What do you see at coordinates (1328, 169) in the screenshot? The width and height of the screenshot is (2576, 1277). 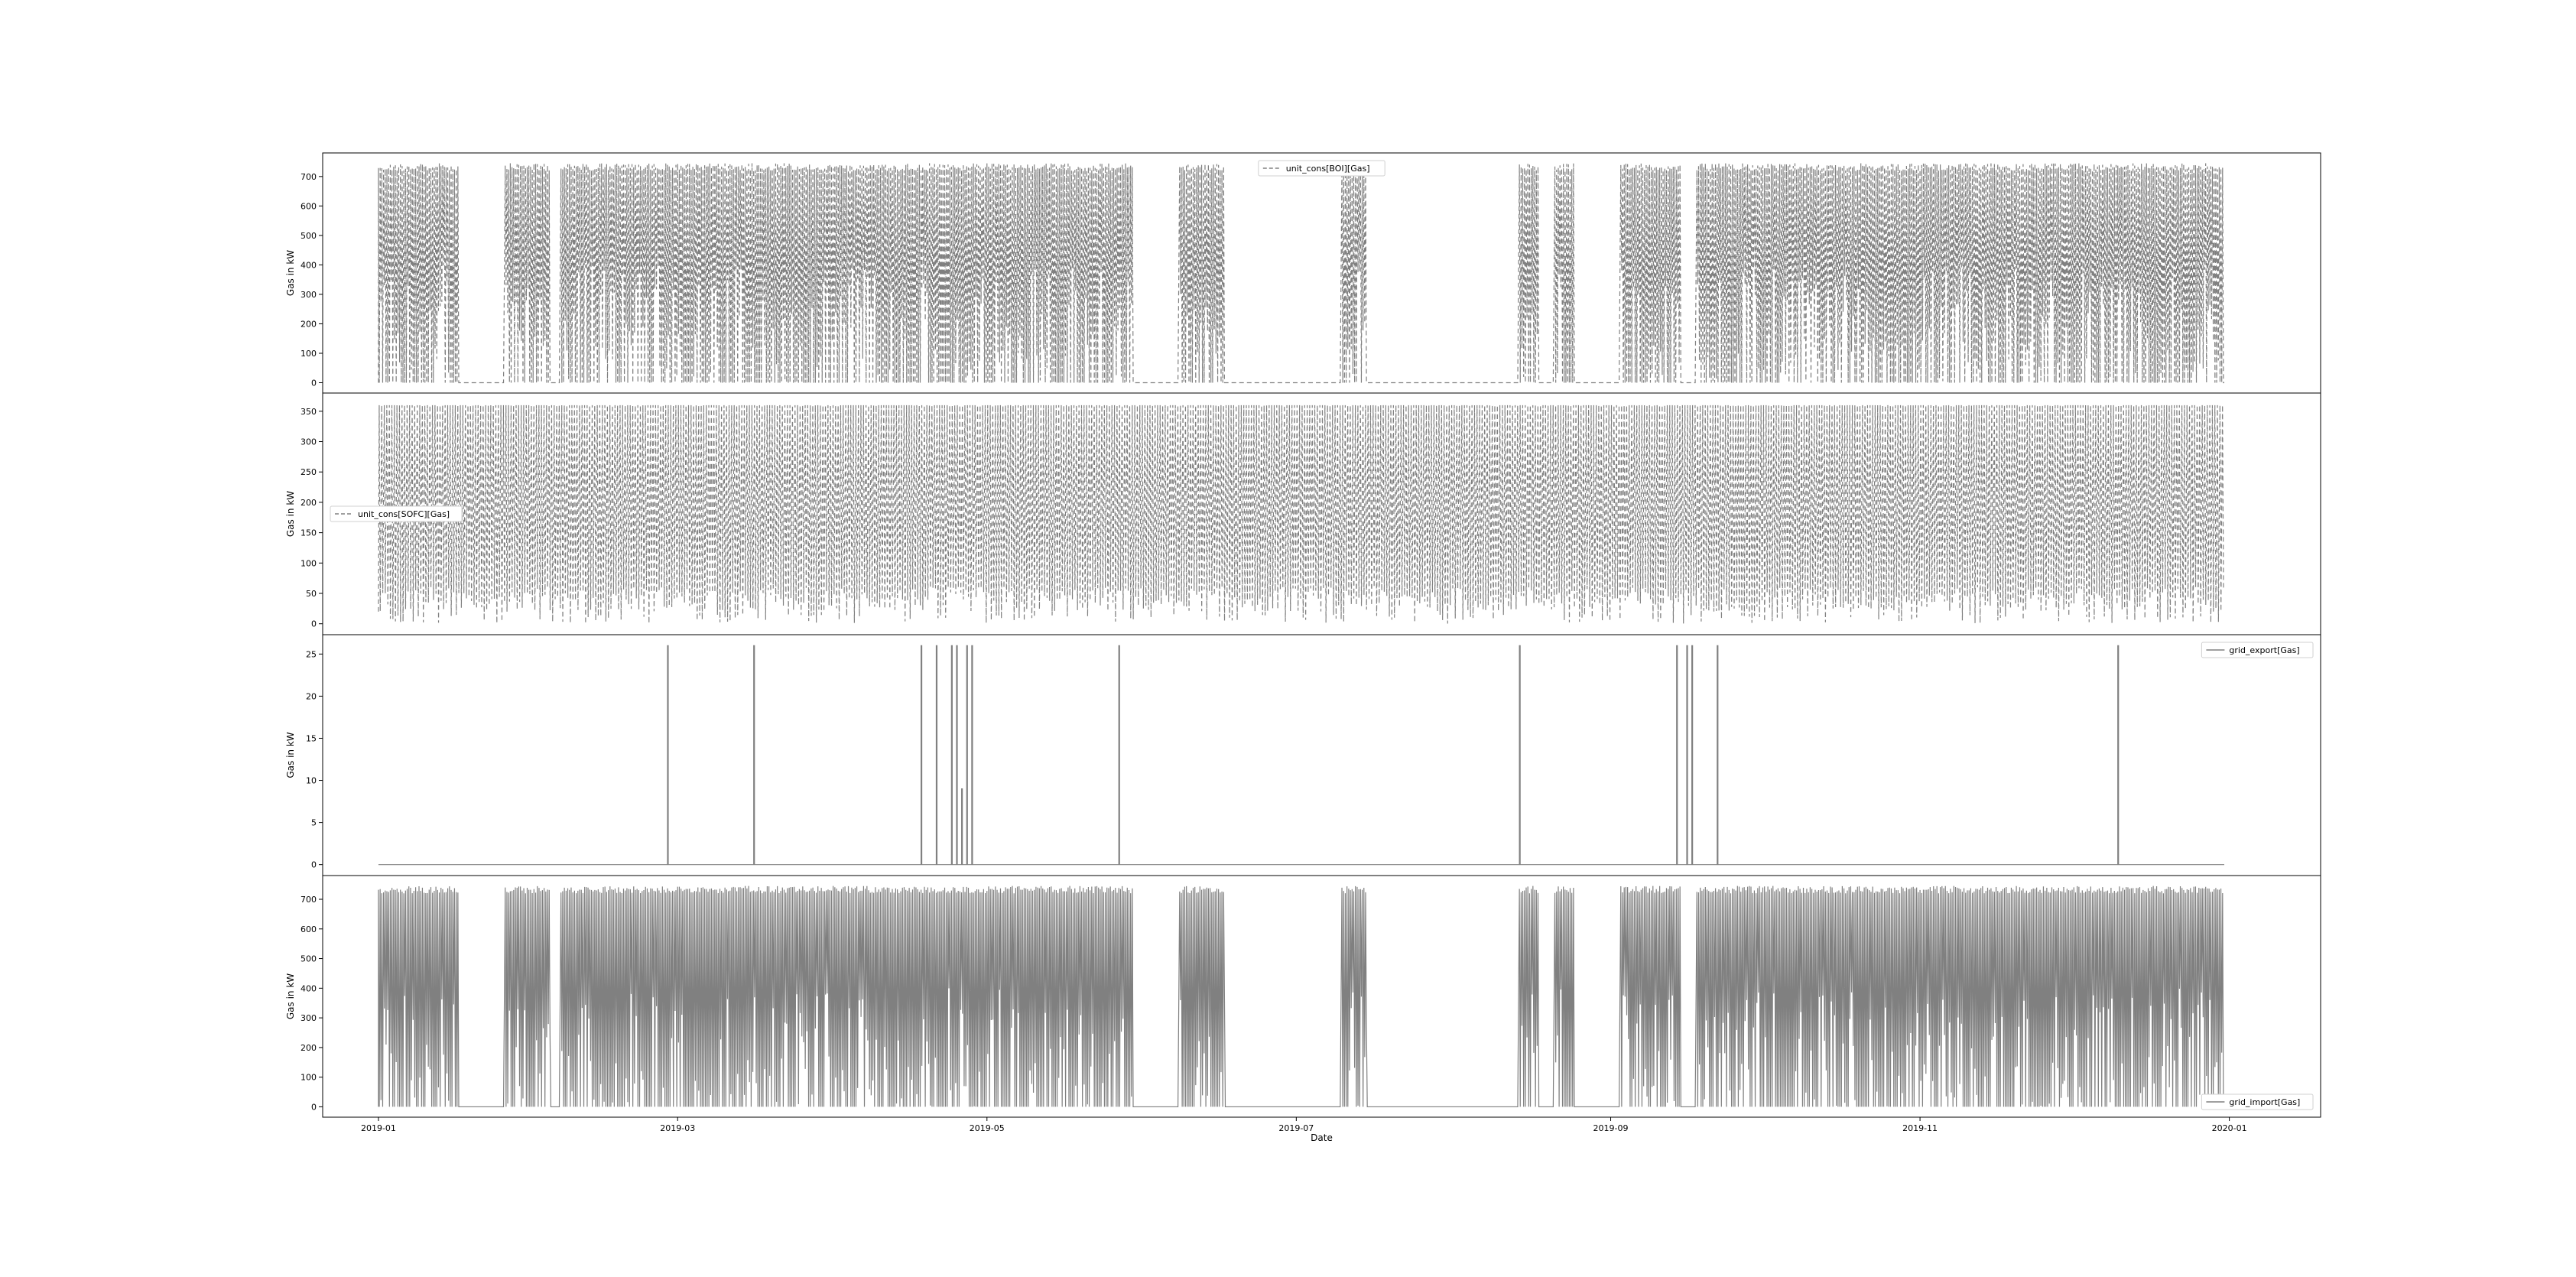 I see `legend-label: unit_cons[BOI][Gas]` at bounding box center [1328, 169].